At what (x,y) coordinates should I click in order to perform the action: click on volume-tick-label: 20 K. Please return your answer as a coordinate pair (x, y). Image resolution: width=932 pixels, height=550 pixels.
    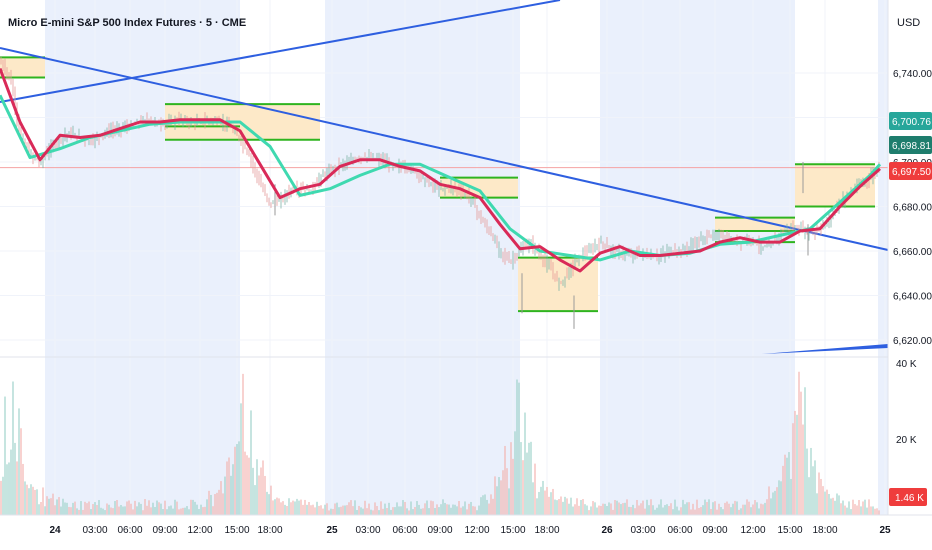
    Looking at the image, I should click on (906, 440).